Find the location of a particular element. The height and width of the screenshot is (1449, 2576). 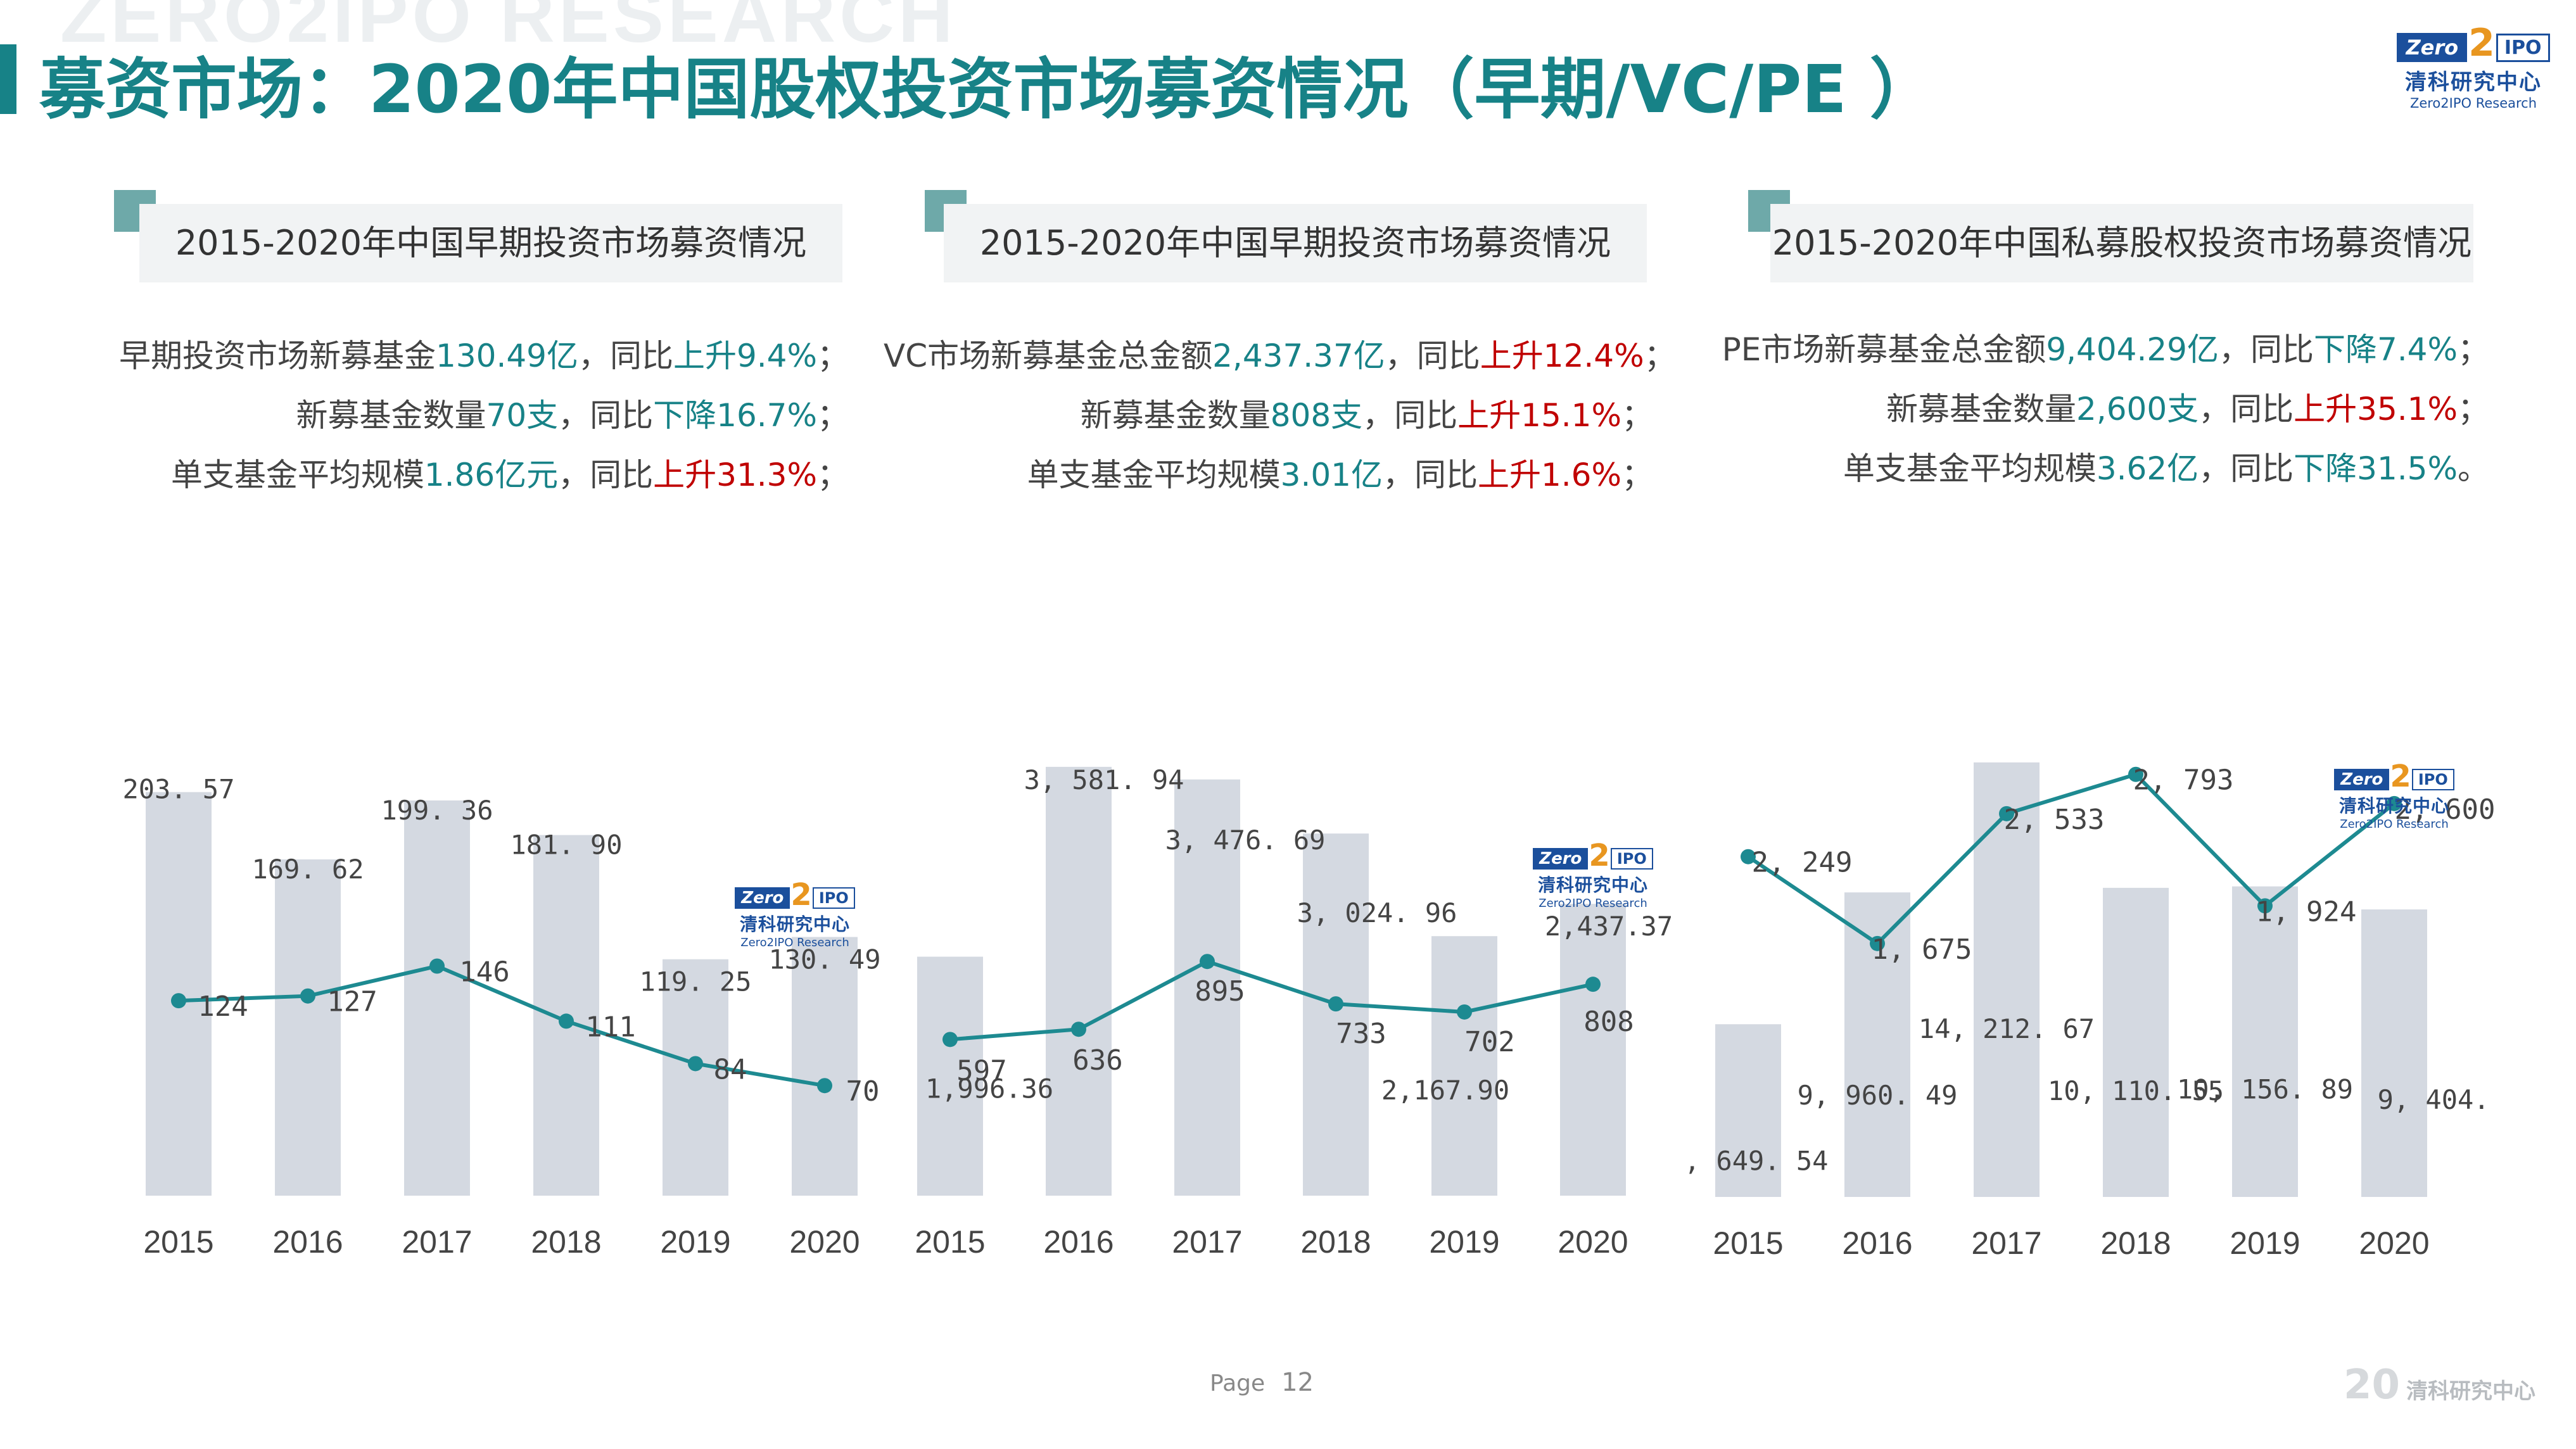

chart-line-label: 146 is located at coordinates (484, 972).